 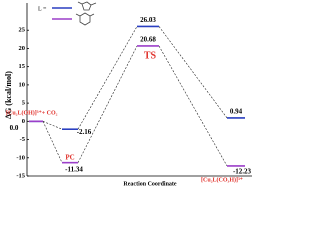 What do you see at coordinates (20, 157) in the screenshot?
I see `y-tick-label: -10` at bounding box center [20, 157].